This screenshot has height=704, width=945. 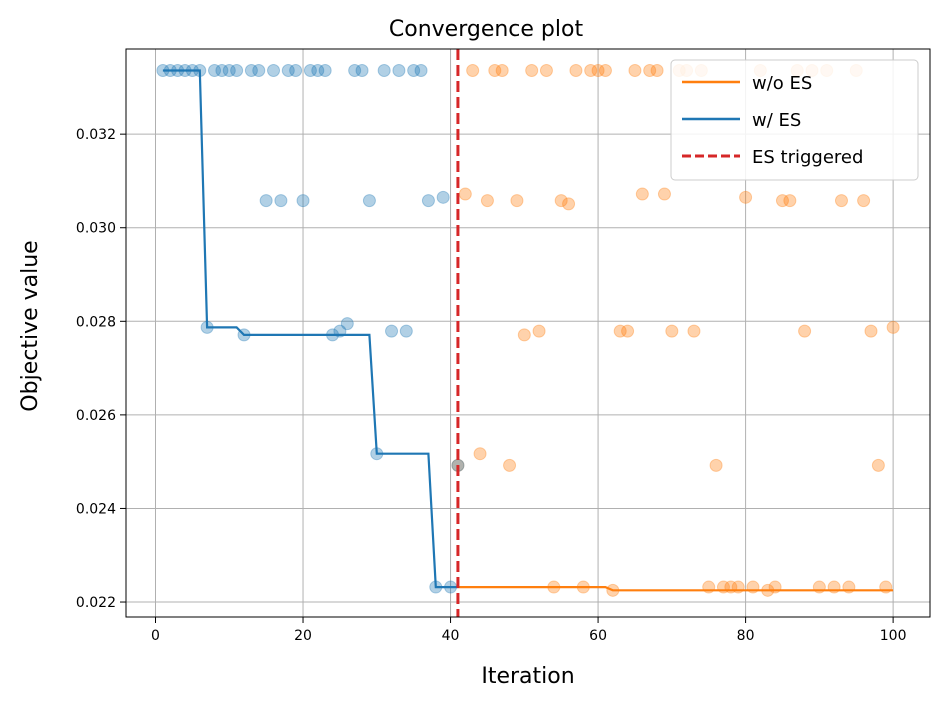 What do you see at coordinates (675, 588) in the screenshot?
I see `series-line-without-es` at bounding box center [675, 588].